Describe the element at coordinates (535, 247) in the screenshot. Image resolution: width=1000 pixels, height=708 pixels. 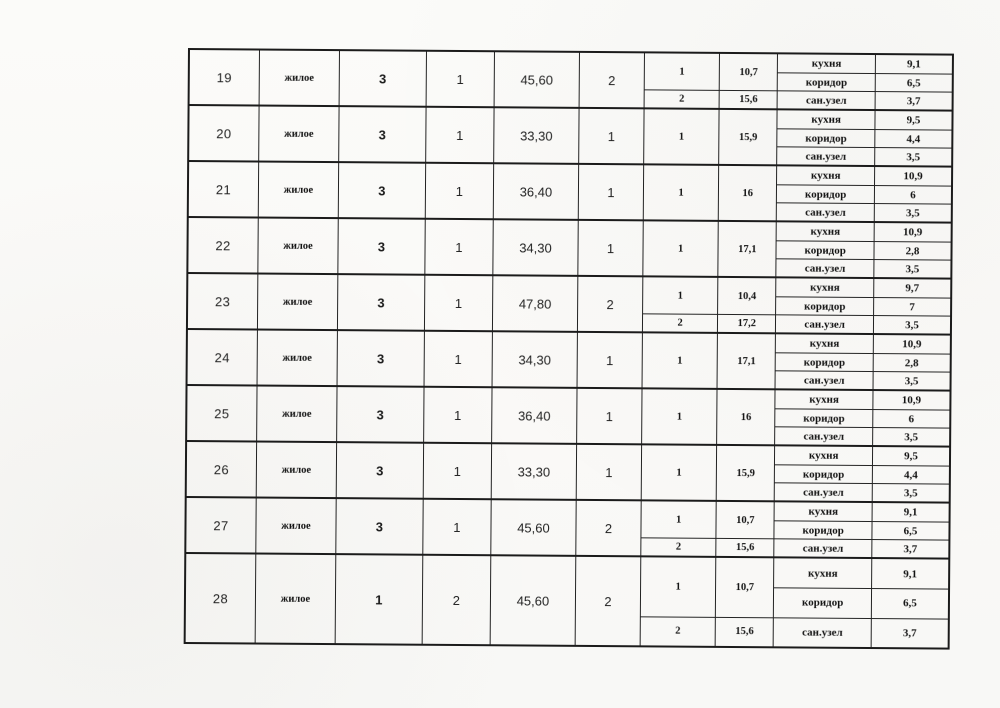
I see `total-area-cell: 34,30` at that location.